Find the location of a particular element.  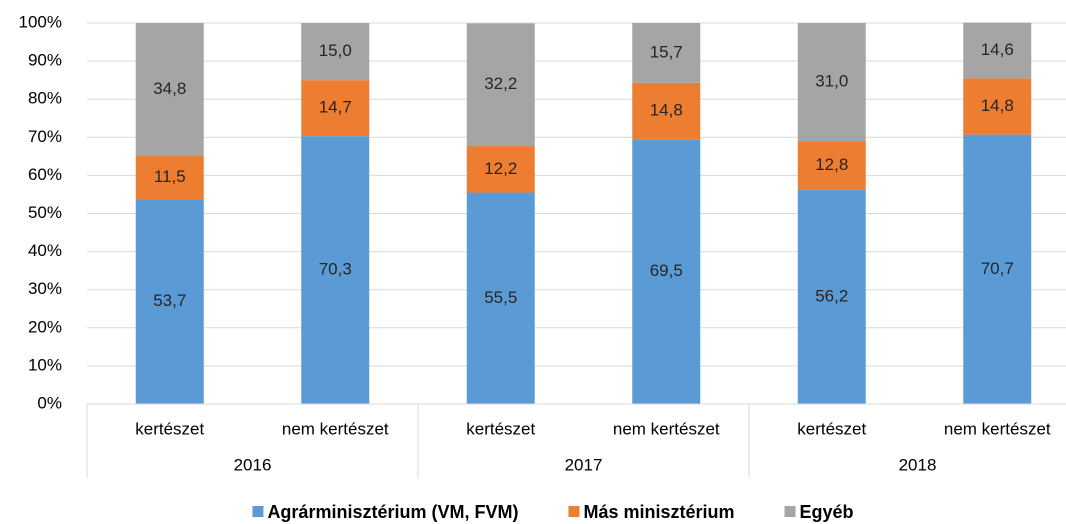

data-label: 70,3 is located at coordinates (335, 269).